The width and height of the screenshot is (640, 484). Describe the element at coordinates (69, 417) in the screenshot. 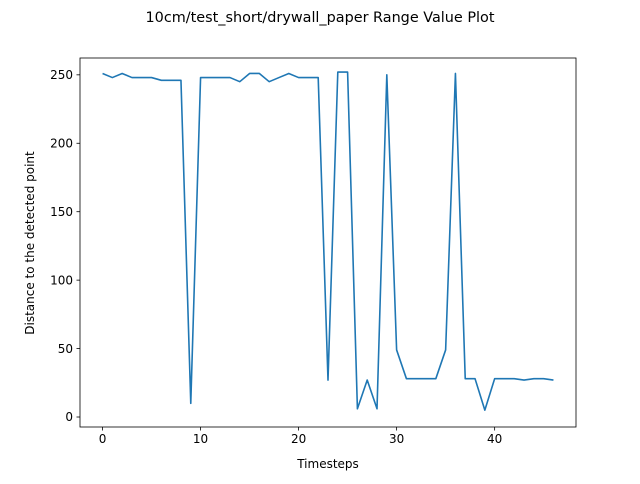

I see `y-tick-label: 0` at that location.